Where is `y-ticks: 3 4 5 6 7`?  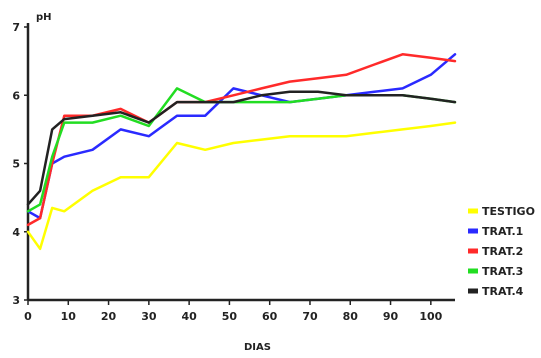
y-ticks: 3 4 5 6 7 is located at coordinates (20, 164).